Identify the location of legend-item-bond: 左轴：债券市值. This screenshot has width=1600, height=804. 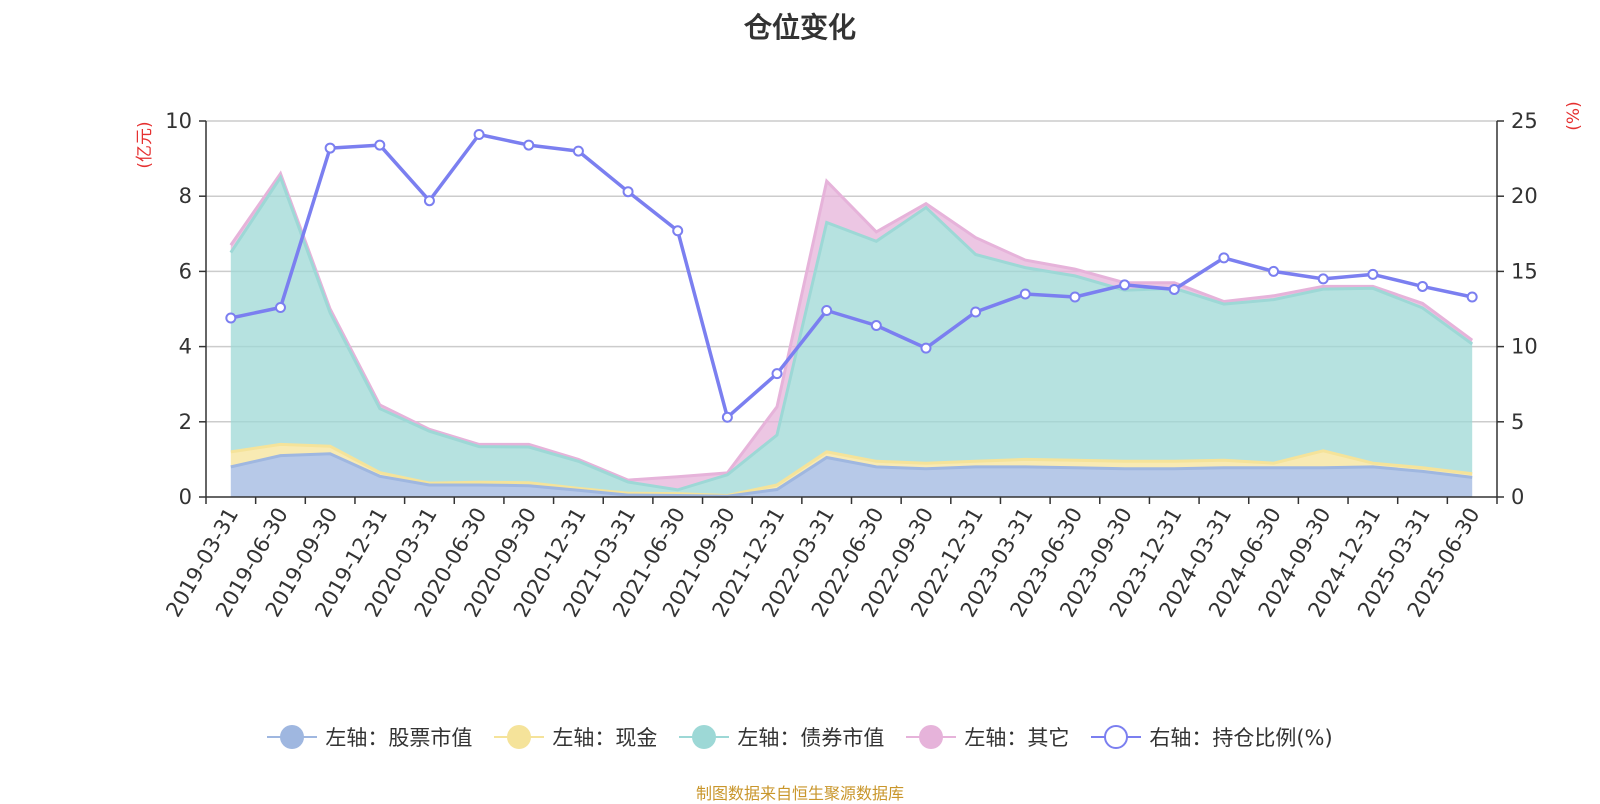
(781, 737).